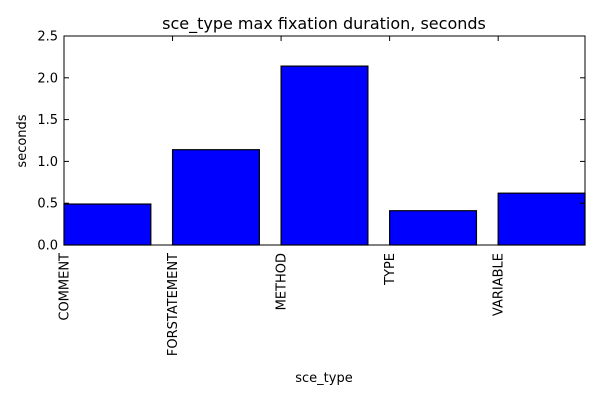 The height and width of the screenshot is (400, 600). What do you see at coordinates (282, 281) in the screenshot?
I see `x-tick-label-method: METHOD` at bounding box center [282, 281].